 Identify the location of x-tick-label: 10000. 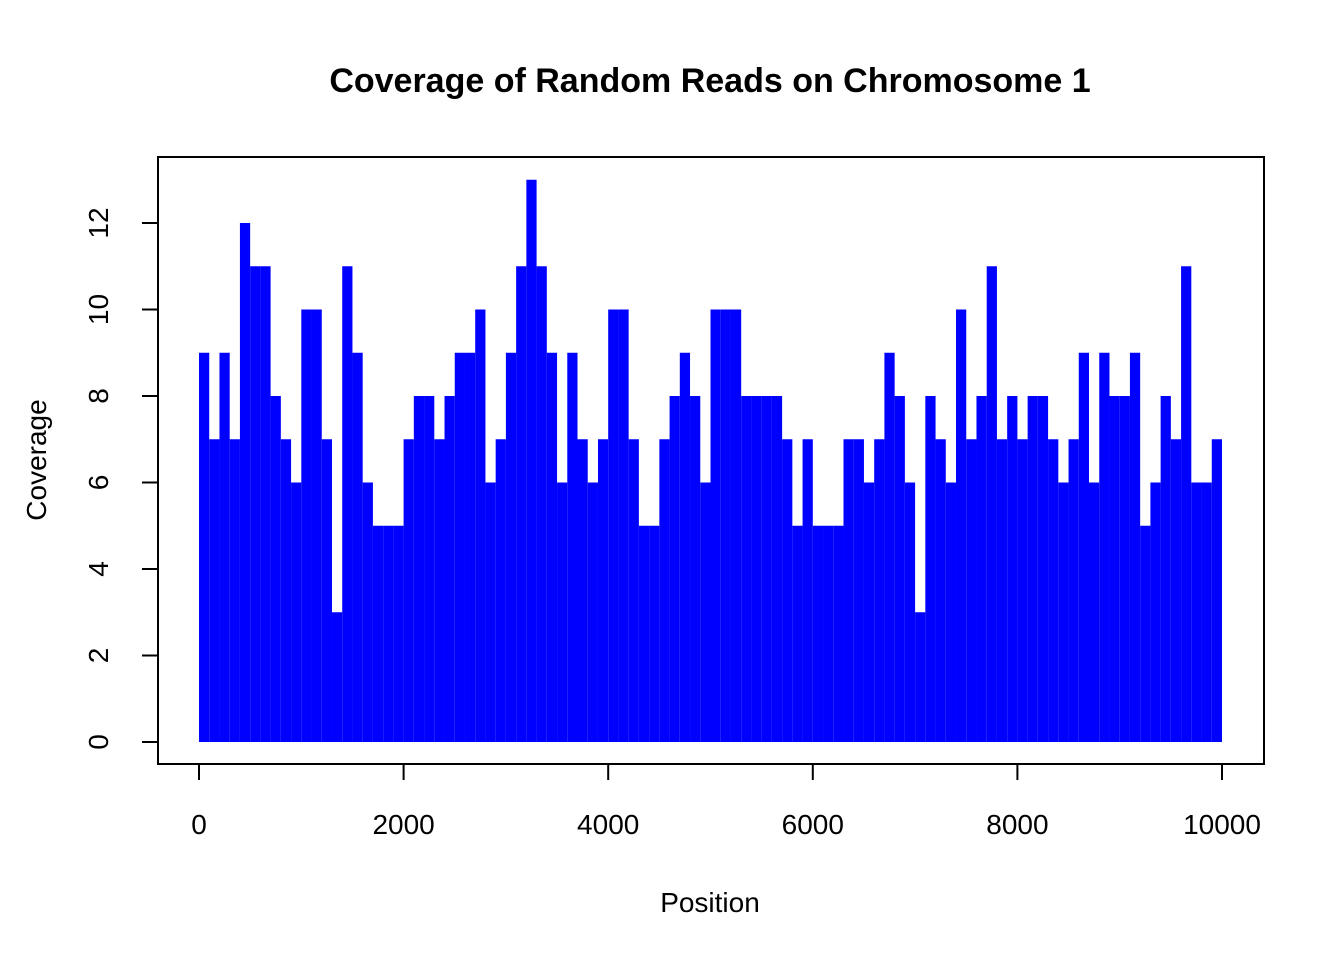
(1222, 824).